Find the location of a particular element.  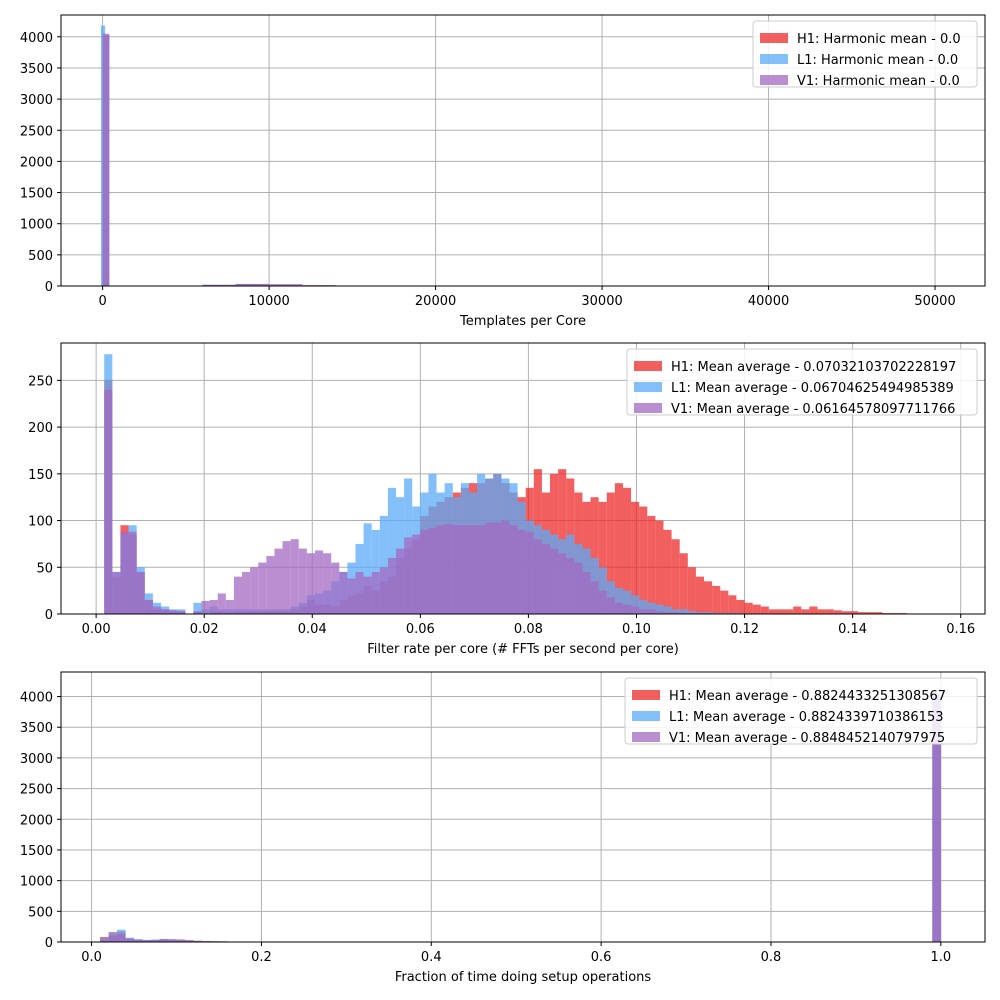

x-tick-label: 10000 is located at coordinates (268, 301).